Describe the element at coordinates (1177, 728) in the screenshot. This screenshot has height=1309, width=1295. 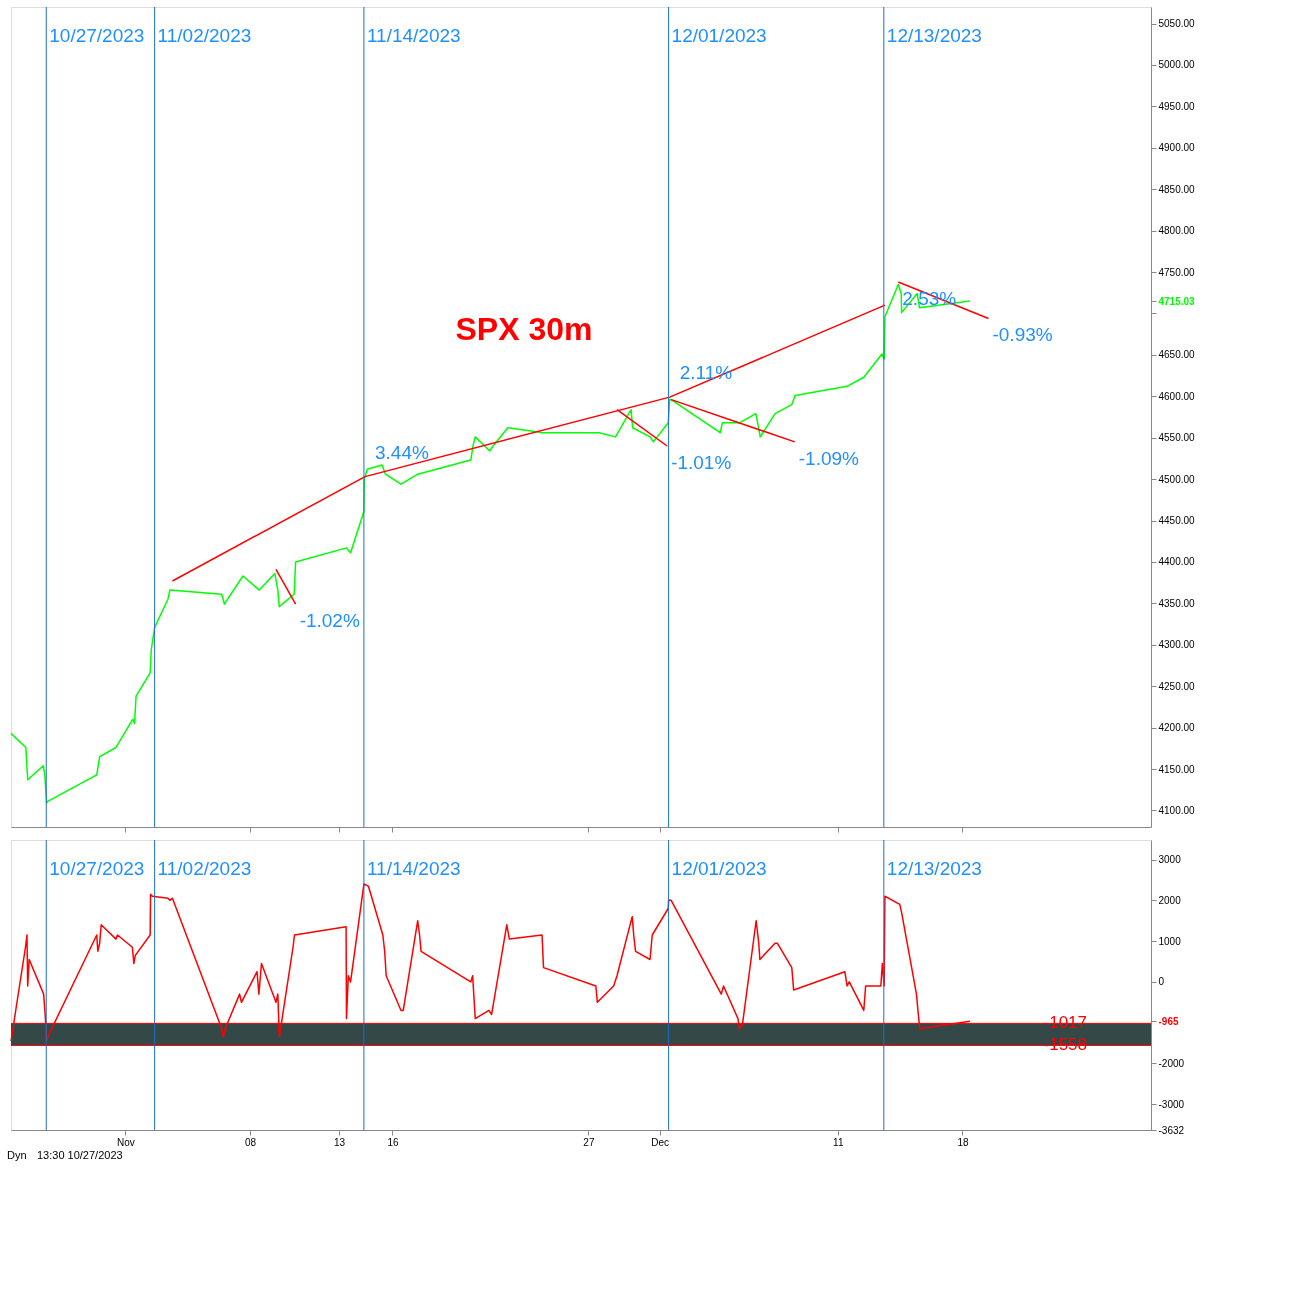
I see `y-tick-label: 4200.00` at that location.